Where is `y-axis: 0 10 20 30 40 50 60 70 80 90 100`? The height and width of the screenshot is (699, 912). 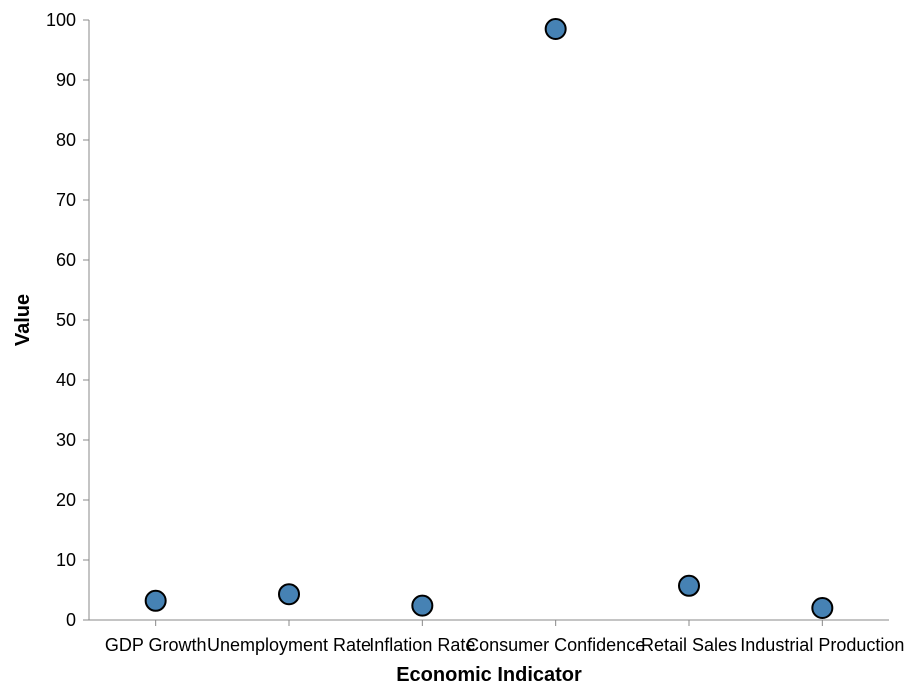
y-axis: 0 10 20 30 40 50 60 70 80 90 100 is located at coordinates (68, 320).